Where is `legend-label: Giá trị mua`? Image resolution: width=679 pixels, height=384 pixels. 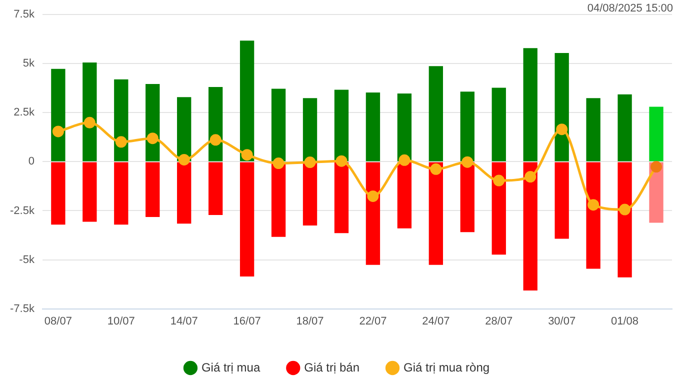
legend-label: Giá trị mua is located at coordinates (230, 367).